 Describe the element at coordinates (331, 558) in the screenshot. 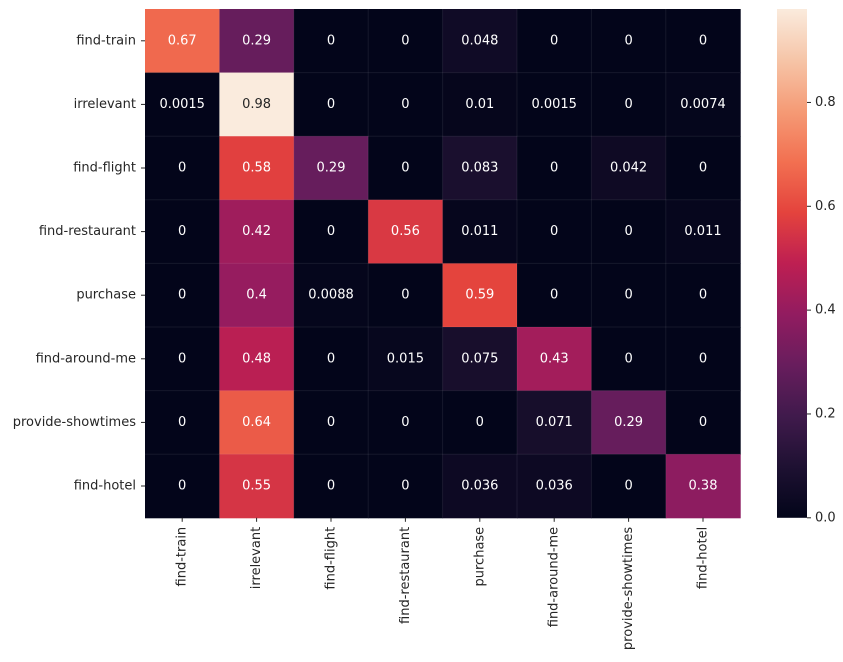

I see `column-label-find-flight: find-flight` at that location.